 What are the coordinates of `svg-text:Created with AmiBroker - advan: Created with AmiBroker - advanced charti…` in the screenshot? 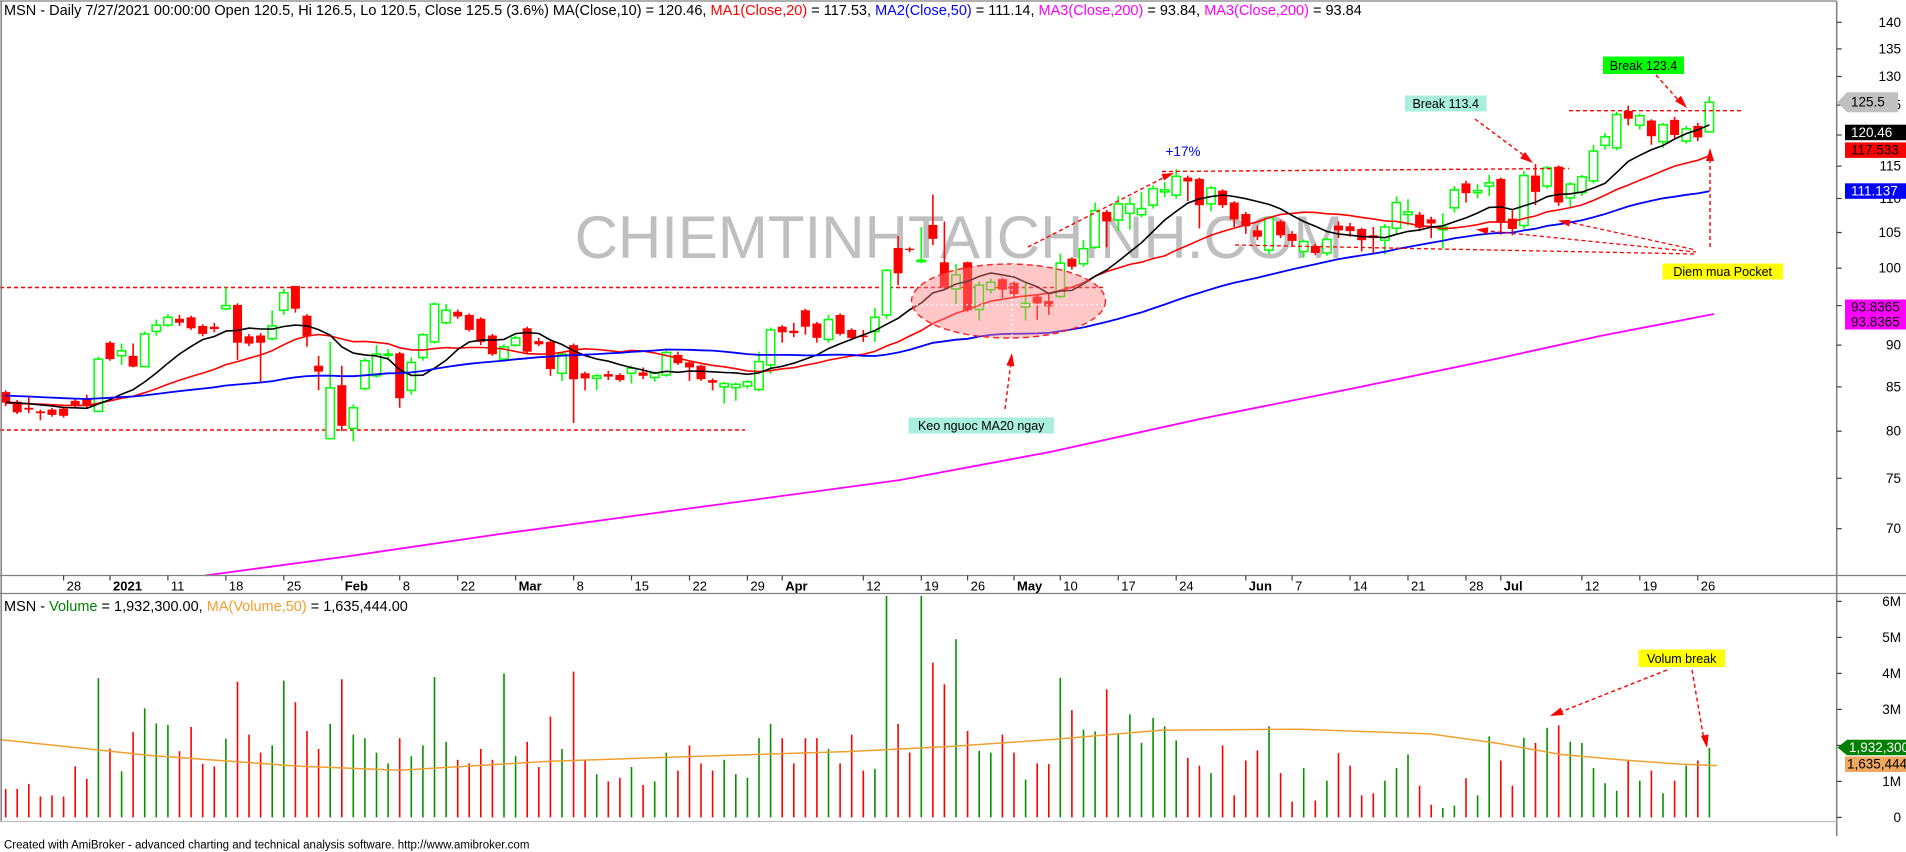 It's located at (266, 846).